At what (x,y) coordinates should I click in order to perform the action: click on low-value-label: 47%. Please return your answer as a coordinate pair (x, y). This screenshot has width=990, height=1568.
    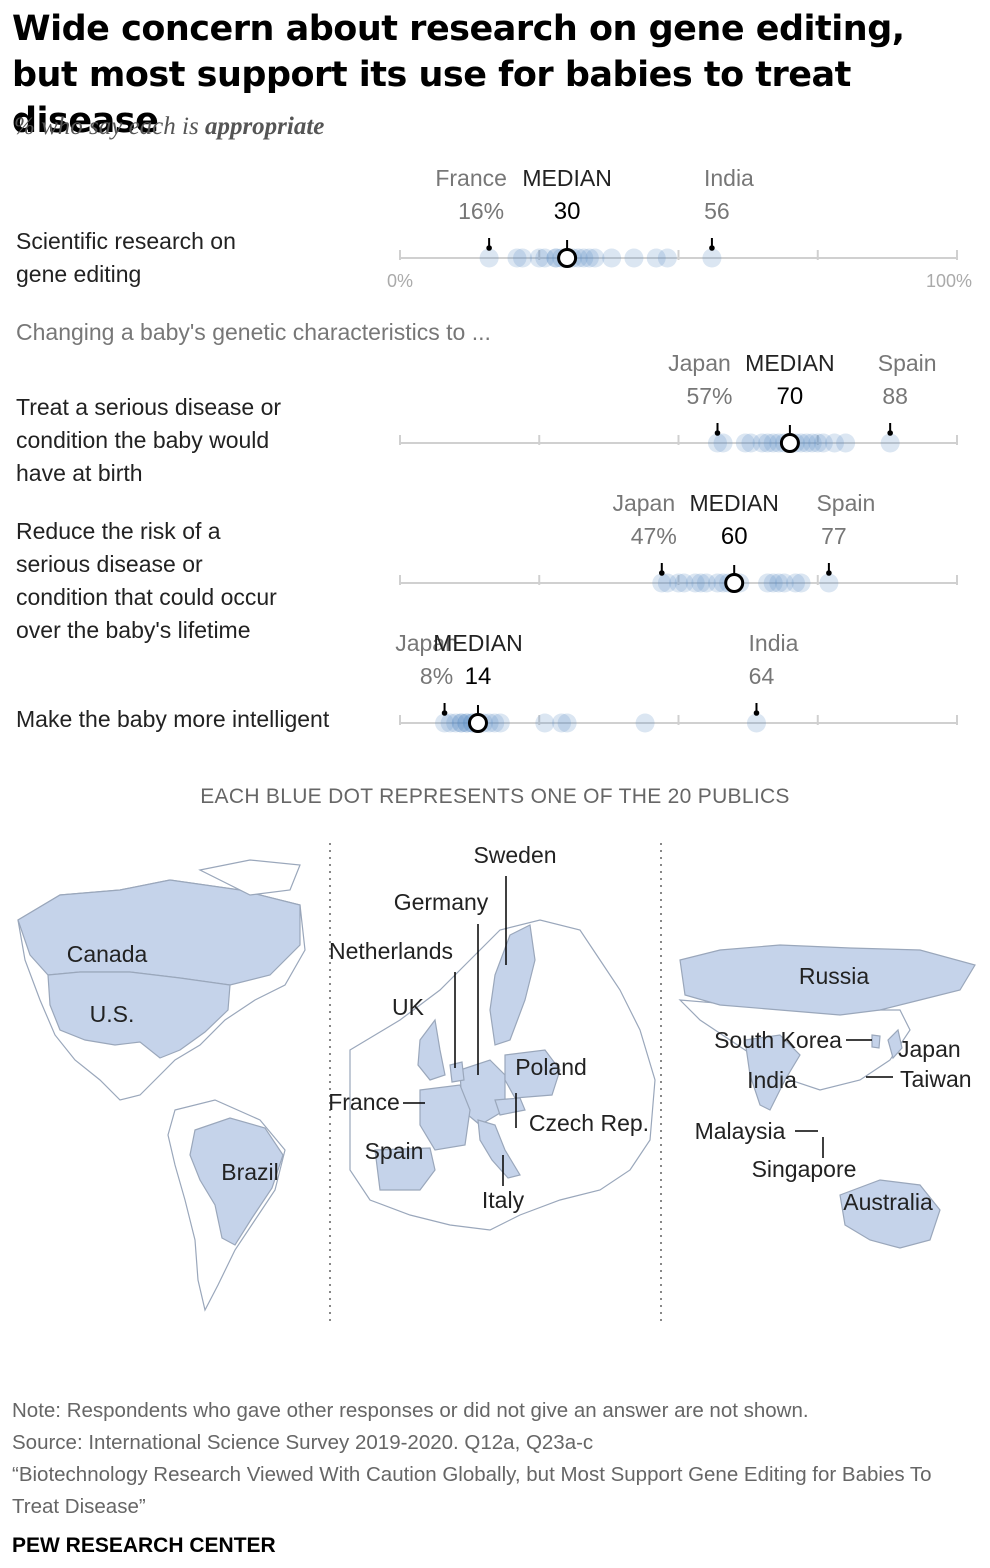
    Looking at the image, I should click on (654, 536).